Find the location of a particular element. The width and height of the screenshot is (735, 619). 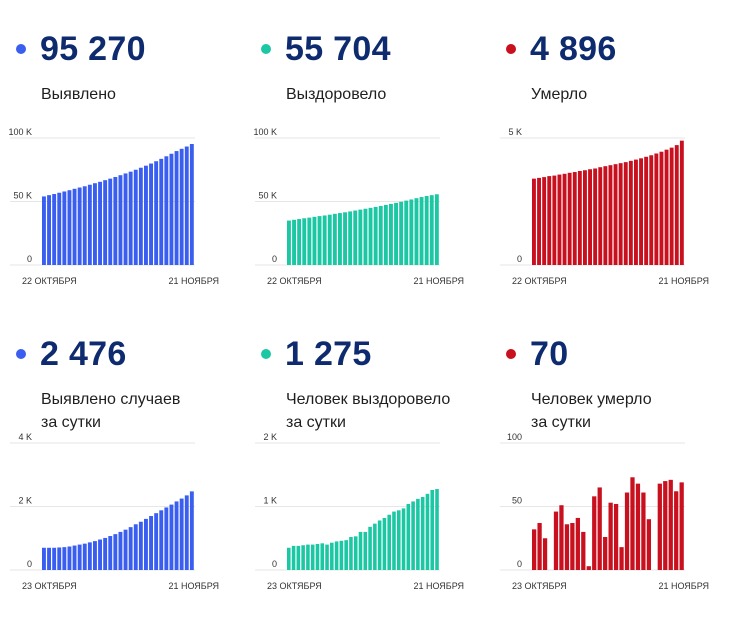

bar-chart: 2 K 1 K 0 23 ОКТЯБРЯ 21 НОЯБРЯ is located at coordinates (359, 511).